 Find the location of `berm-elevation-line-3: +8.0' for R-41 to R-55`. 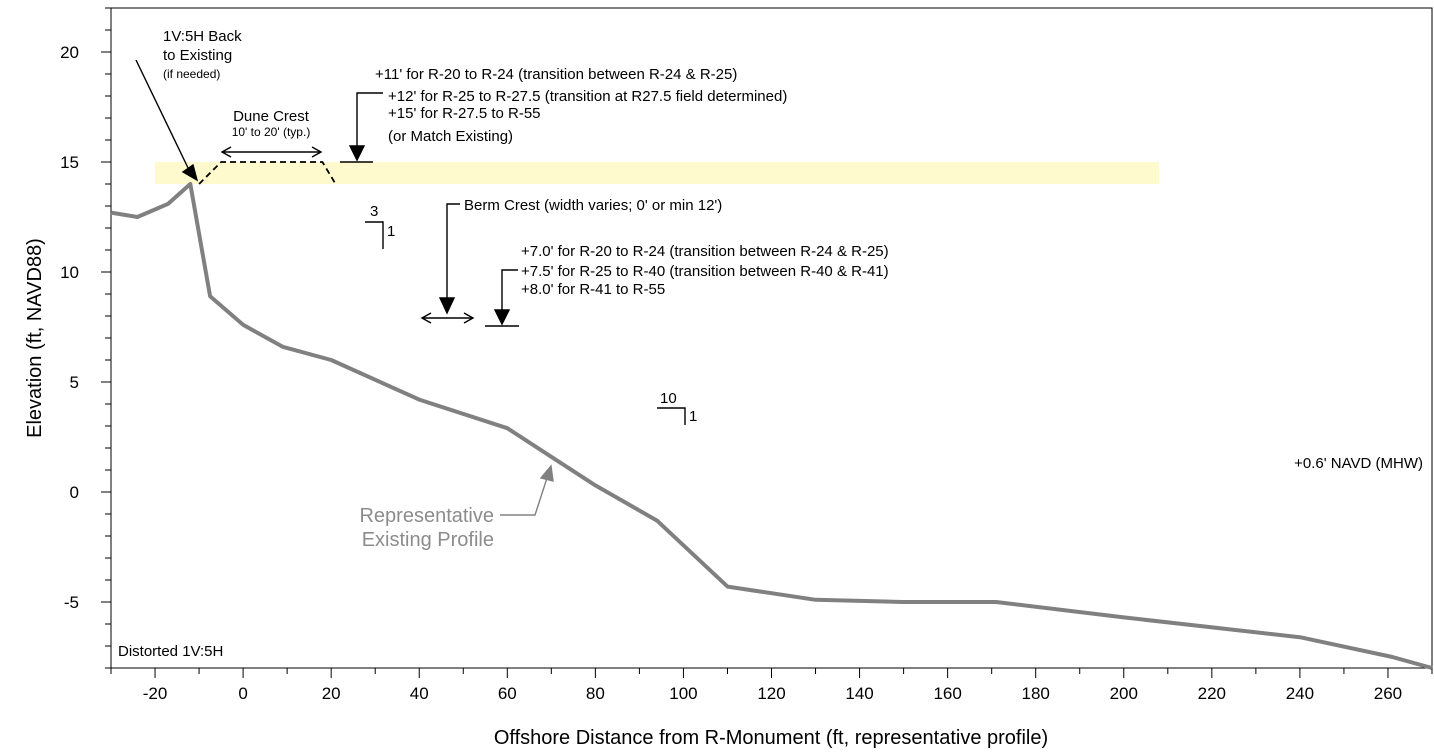

berm-elevation-line-3: +8.0' for R-41 to R-55 is located at coordinates (593, 289).